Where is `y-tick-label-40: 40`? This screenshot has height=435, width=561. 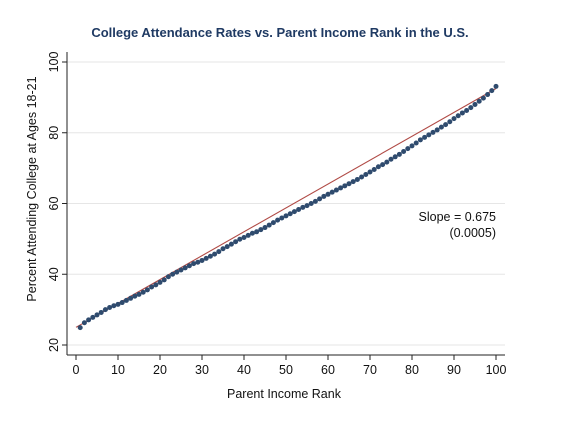 y-tick-label-40: 40 is located at coordinates (54, 274).